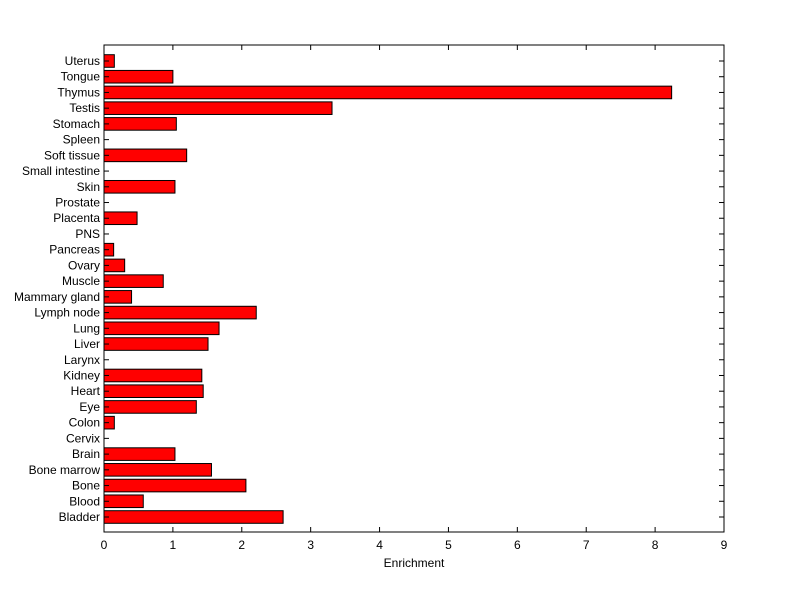 Image resolution: width=800 pixels, height=599 pixels. I want to click on y-tick-label-uterus: Uterus, so click(82, 61).